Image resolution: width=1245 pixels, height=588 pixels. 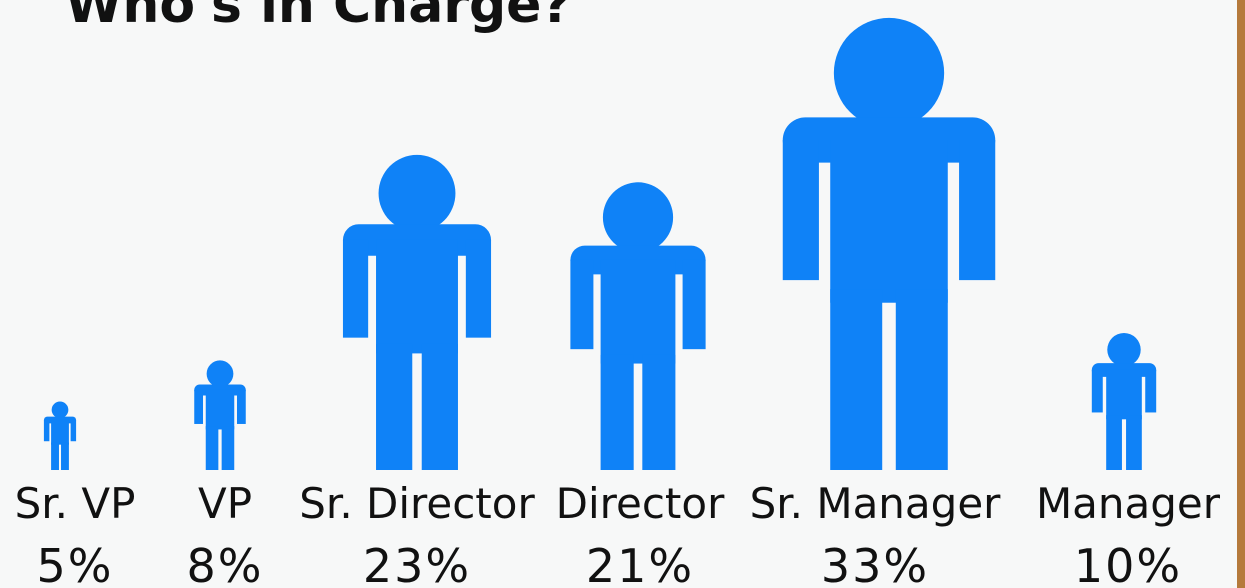 What do you see at coordinates (417, 563) in the screenshot?
I see `value-label: 23%` at bounding box center [417, 563].